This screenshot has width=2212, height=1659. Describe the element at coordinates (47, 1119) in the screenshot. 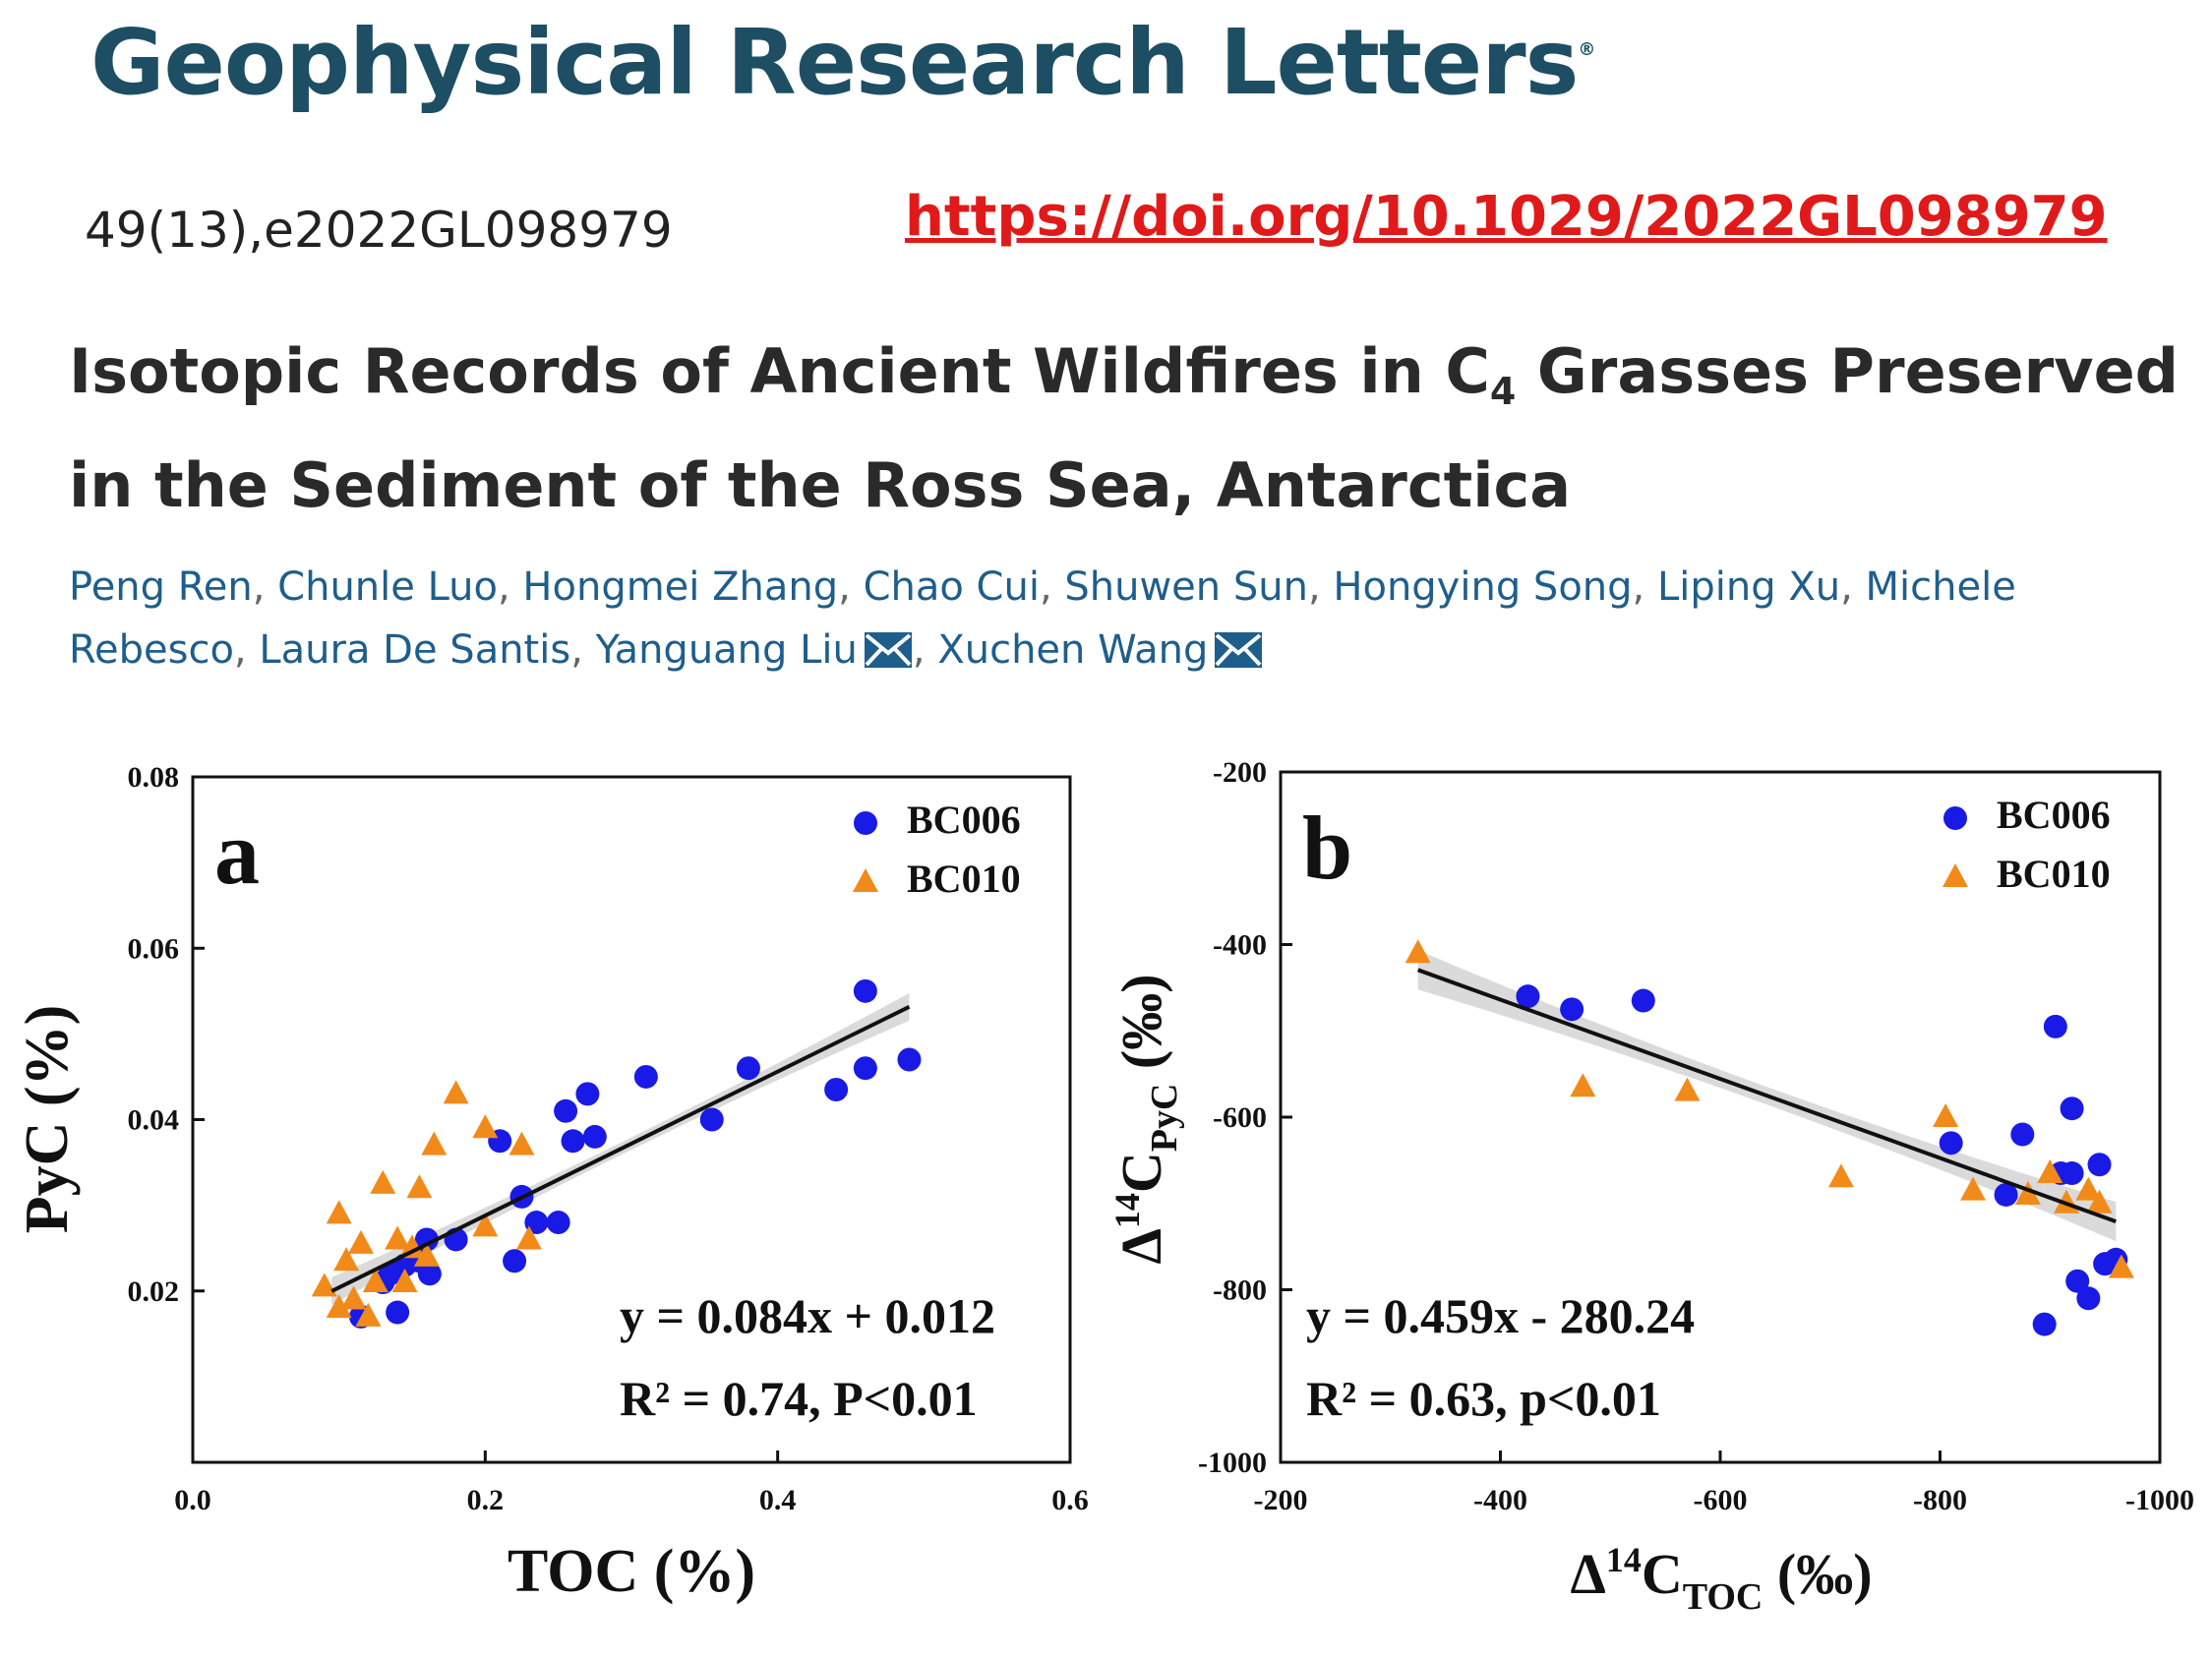

I see `y-axis-label: PyC (%)` at that location.